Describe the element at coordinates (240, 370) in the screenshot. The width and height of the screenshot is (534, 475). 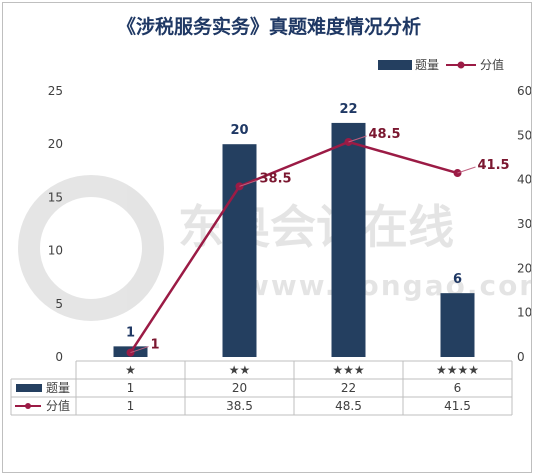
I see `x-tick-label: ★★` at that location.